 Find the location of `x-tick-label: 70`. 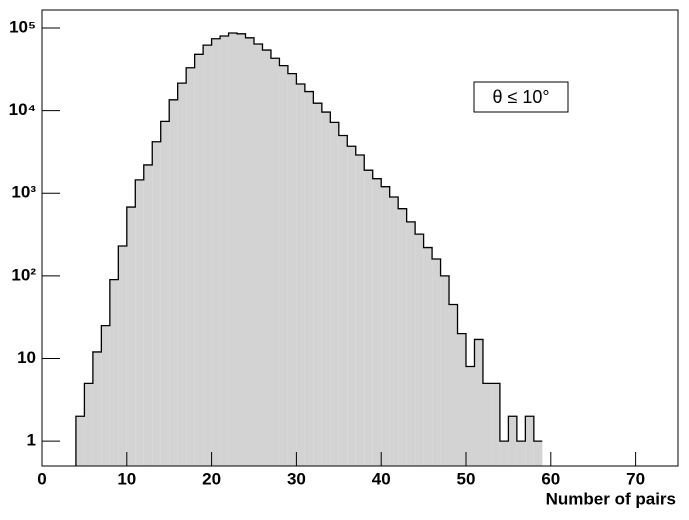

x-tick-label: 70 is located at coordinates (635, 478).